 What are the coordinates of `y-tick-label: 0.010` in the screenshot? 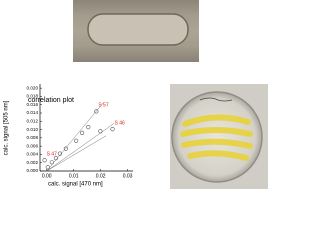 It's located at (33, 129).